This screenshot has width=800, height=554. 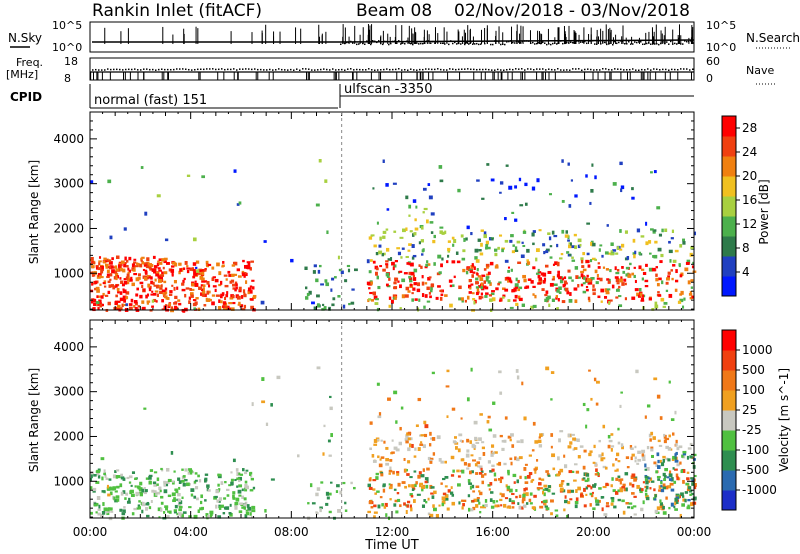 I want to click on freq-tick-low: 8, so click(x=67, y=78).